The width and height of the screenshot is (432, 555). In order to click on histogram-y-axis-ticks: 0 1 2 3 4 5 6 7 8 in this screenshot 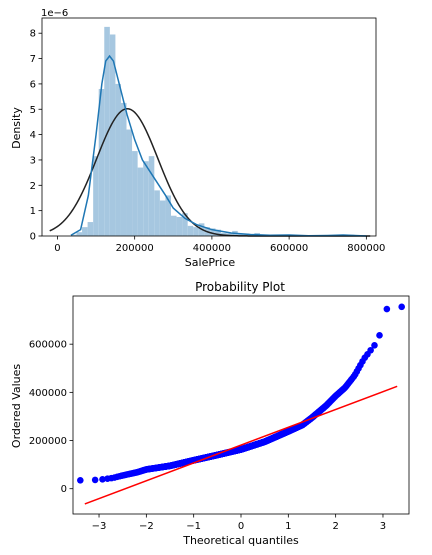, I will do `click(36, 136)`.